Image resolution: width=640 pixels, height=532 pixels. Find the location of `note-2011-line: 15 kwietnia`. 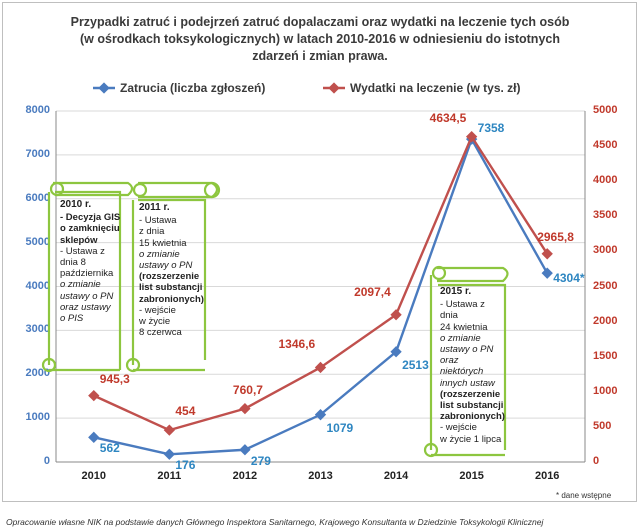

note-2011-line: 15 kwietnia is located at coordinates (163, 243).